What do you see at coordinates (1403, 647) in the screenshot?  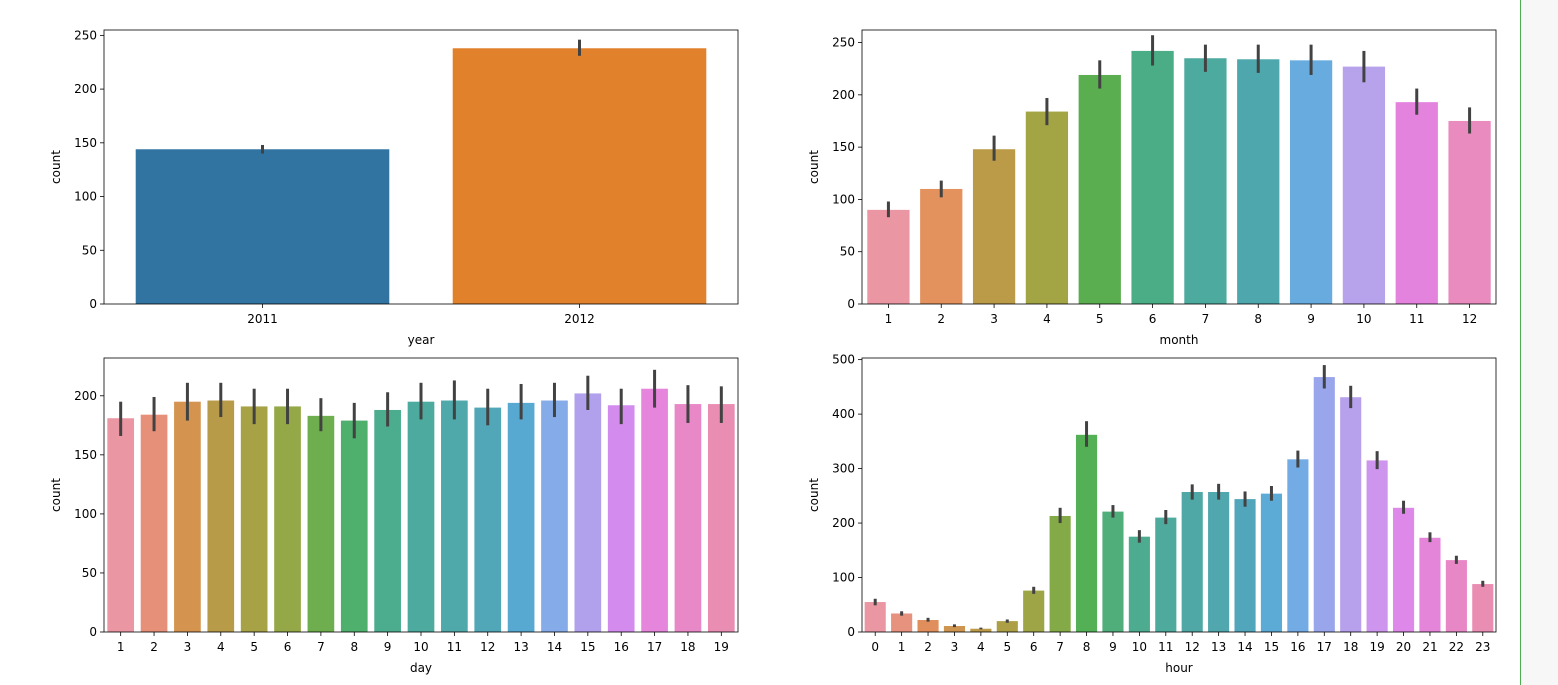 I see `x-tick-label: 20` at bounding box center [1403, 647].